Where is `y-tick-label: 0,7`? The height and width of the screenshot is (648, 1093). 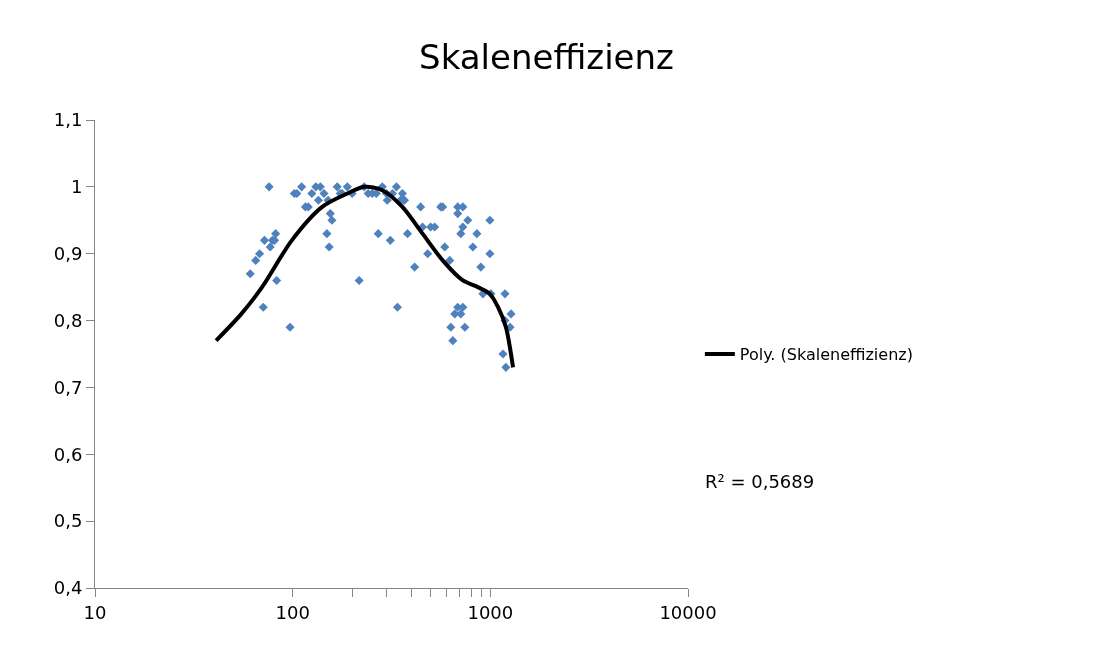
y-tick-label: 0,7 is located at coordinates (68, 387).